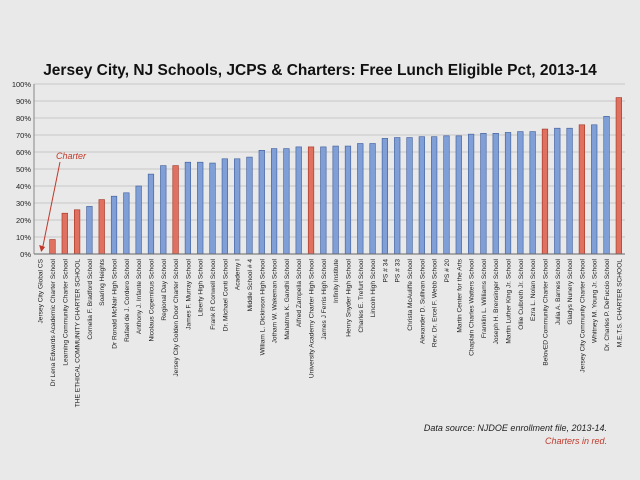 The image size is (640, 480). What do you see at coordinates (23, 118) in the screenshot?
I see `y-tick-label: 80%` at bounding box center [23, 118].